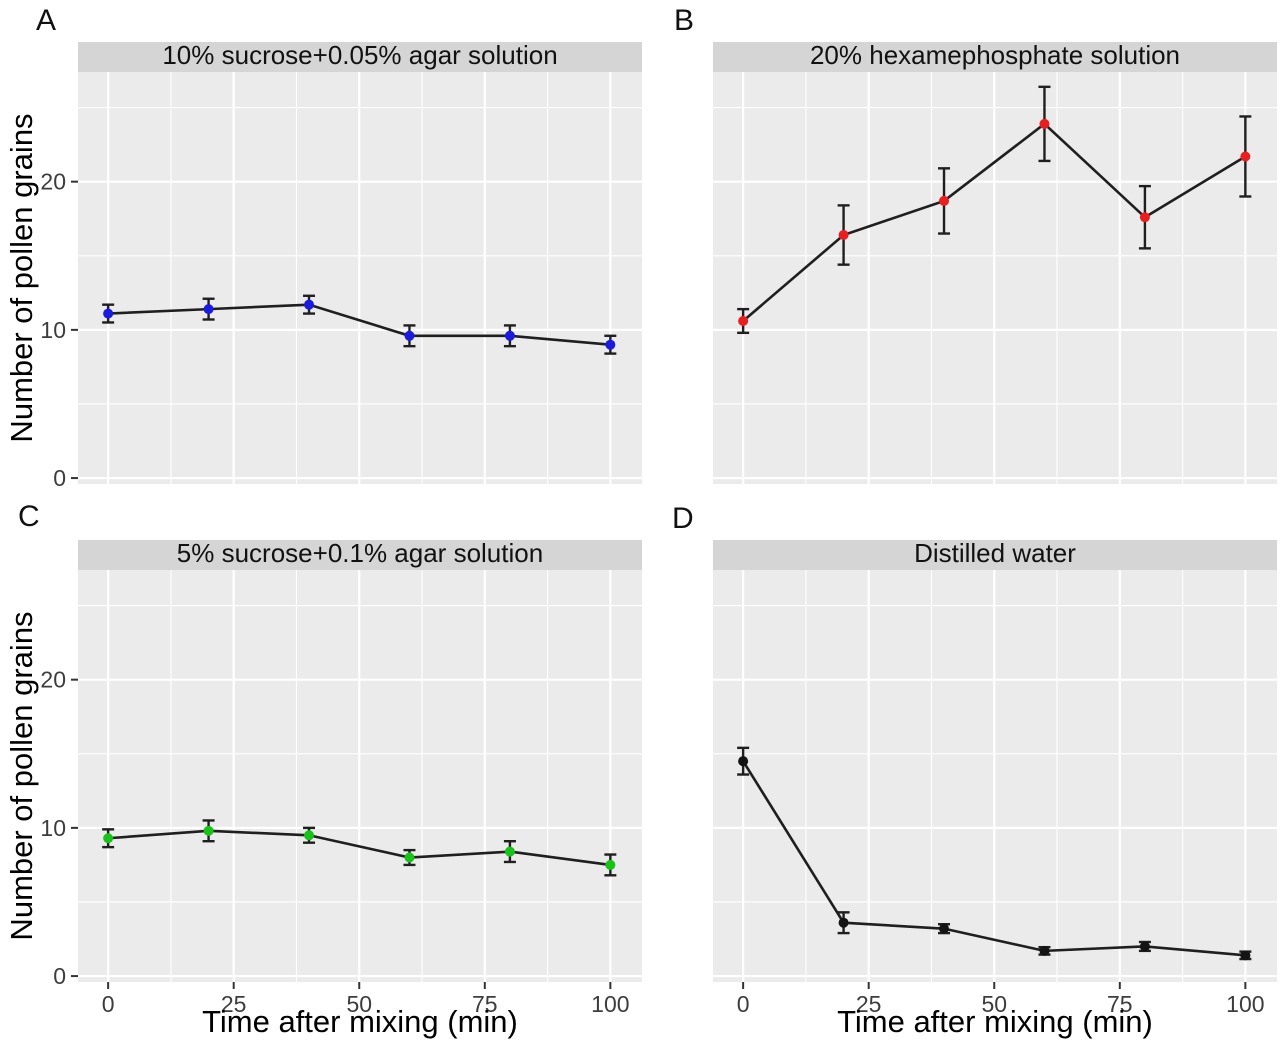 Image resolution: width=1280 pixels, height=1056 pixels. Describe the element at coordinates (46, 20) in the screenshot. I see `panel-a-letter: A` at that location.